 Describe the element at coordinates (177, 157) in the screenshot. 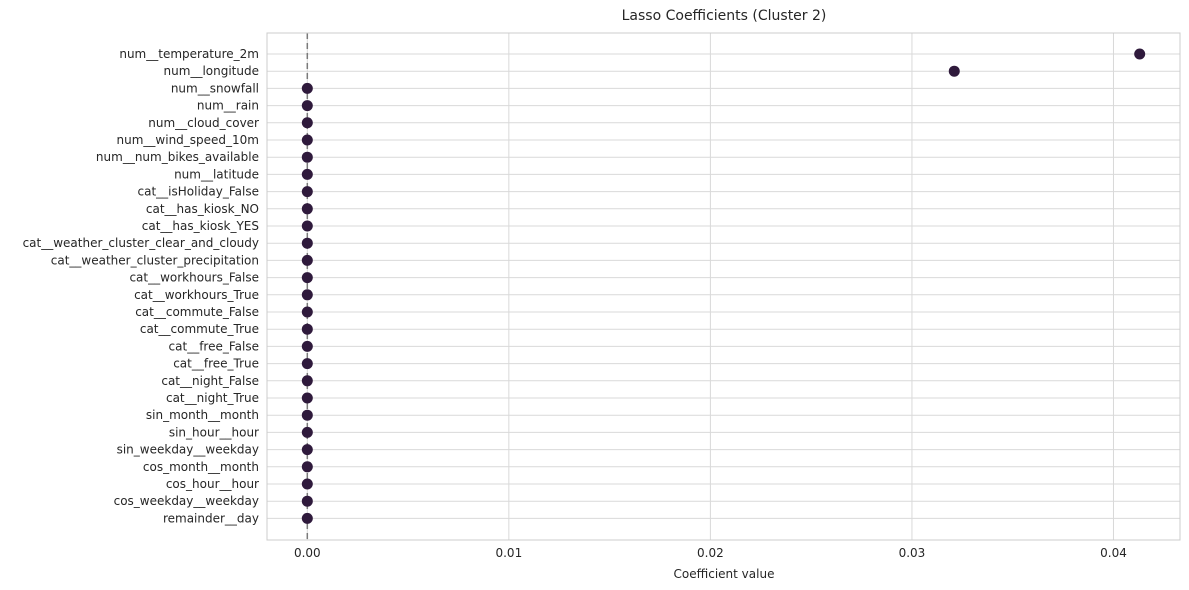

I see `y-tick-label: num__num_bikes_available` at that location.